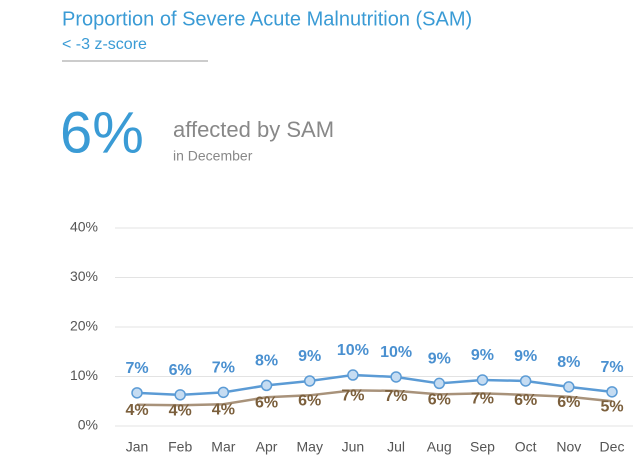 The width and height of the screenshot is (633, 457). Describe the element at coordinates (526, 447) in the screenshot. I see `x-tick-label: Oct` at that location.